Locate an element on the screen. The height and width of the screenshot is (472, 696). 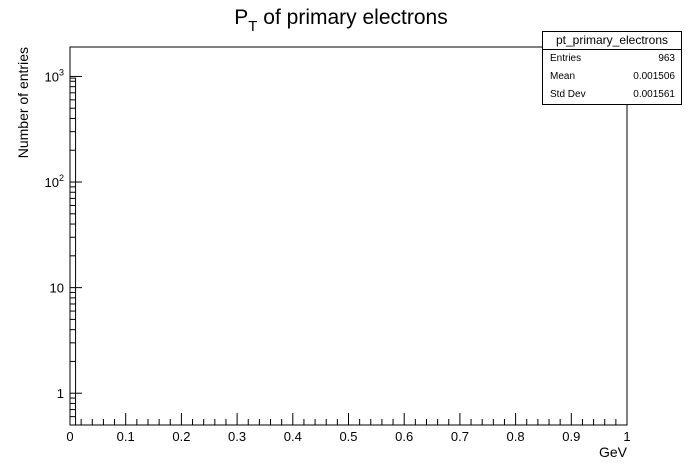
x-tick-label: 0.4 is located at coordinates (293, 436).